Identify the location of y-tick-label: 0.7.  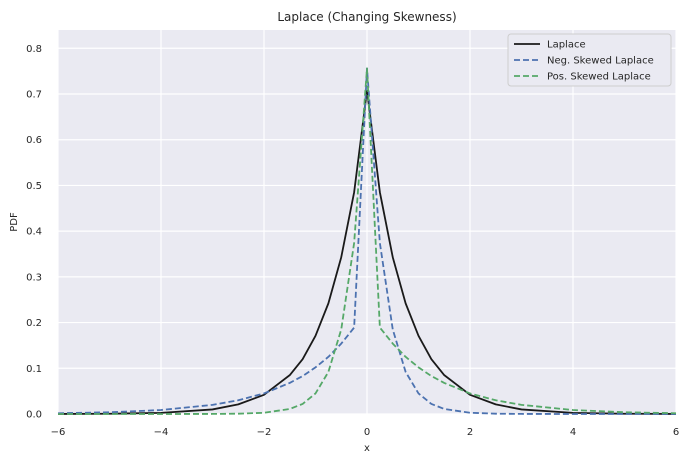
(34, 95).